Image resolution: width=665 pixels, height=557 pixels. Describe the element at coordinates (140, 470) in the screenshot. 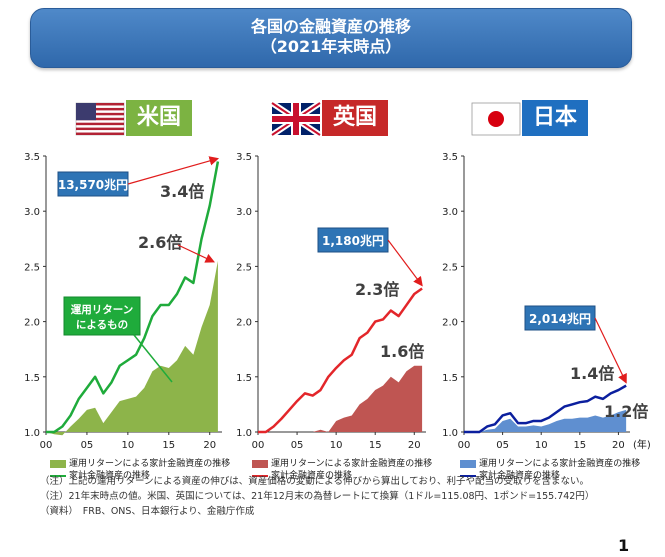

I see `legend-us: 運用リターンによる家計金融資産の推移 家計金融資産の推移` at that location.